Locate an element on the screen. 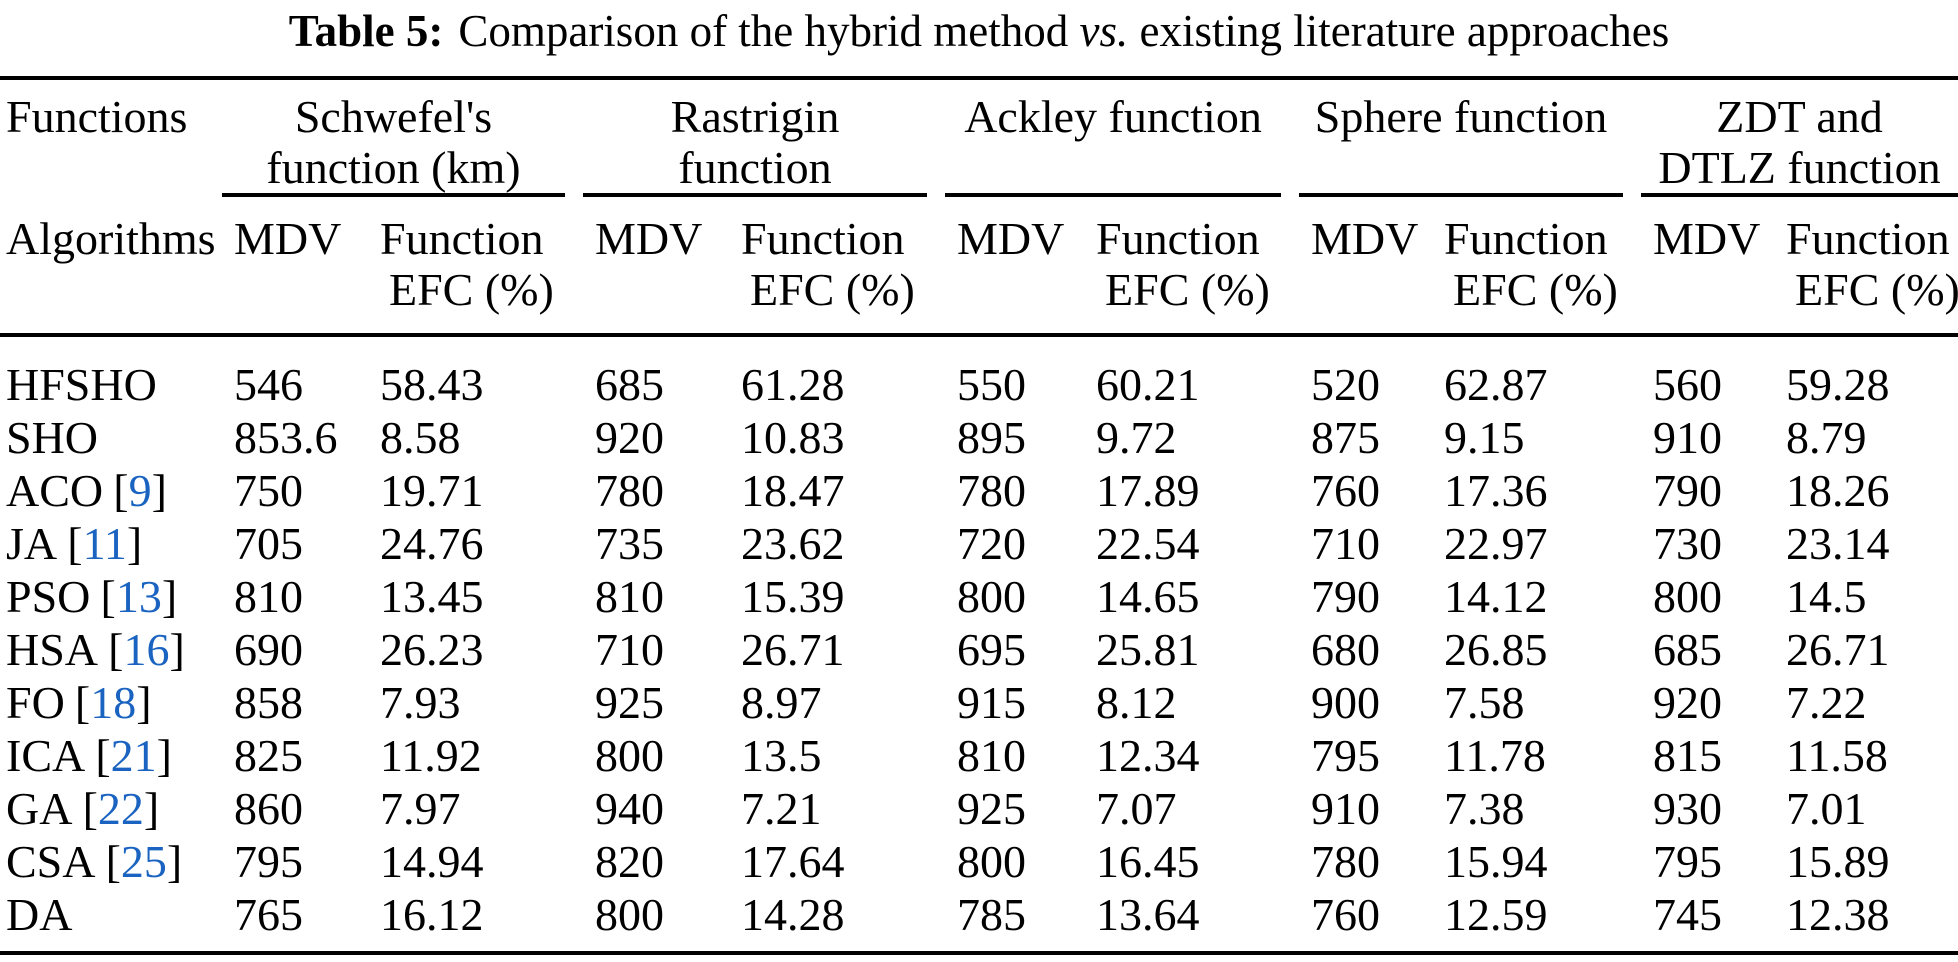 The height and width of the screenshot is (962, 1958). mdv-value-cell: 765 is located at coordinates (307, 921).